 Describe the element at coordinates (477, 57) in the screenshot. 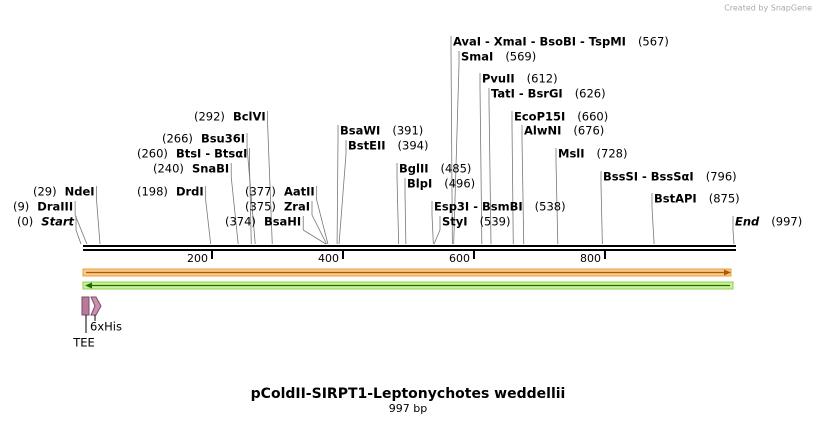

I see `site-name: SmaI` at that location.